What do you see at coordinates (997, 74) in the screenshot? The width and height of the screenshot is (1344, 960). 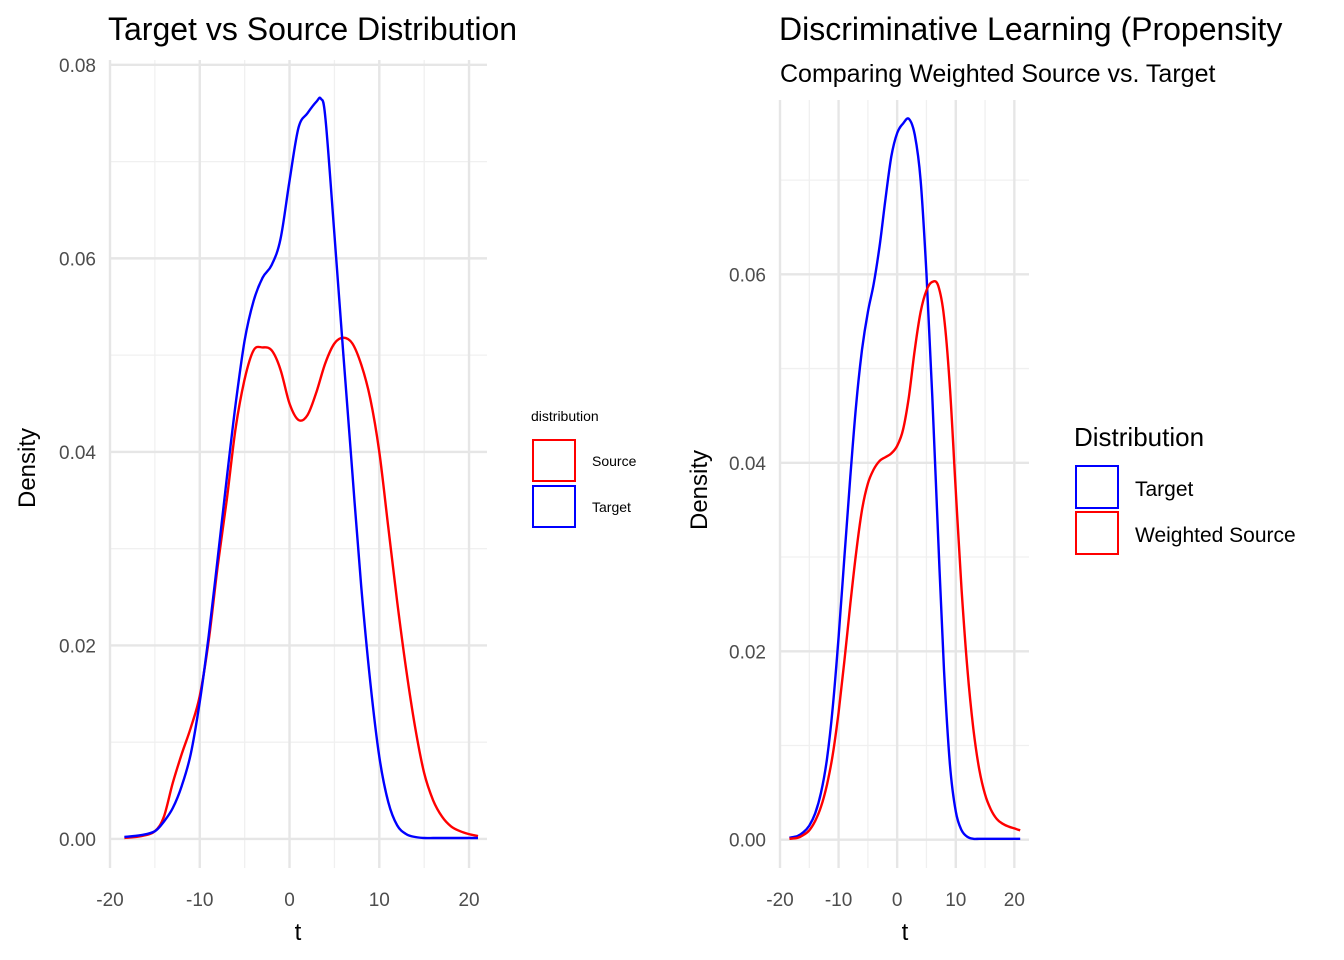 I see `right-chart-subtitle: Comparing Weighted Source vs. Target` at bounding box center [997, 74].